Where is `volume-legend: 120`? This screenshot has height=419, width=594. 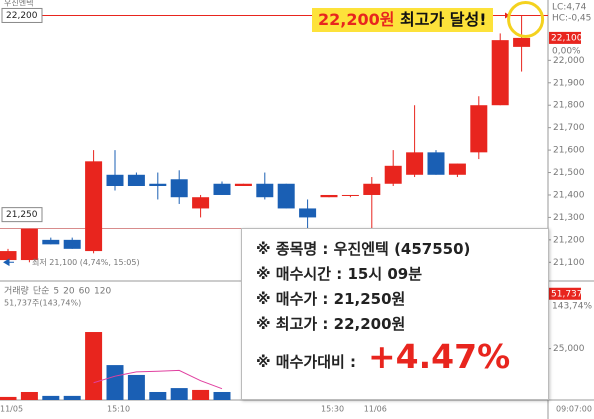
volume-legend: 120 is located at coordinates (102, 292).